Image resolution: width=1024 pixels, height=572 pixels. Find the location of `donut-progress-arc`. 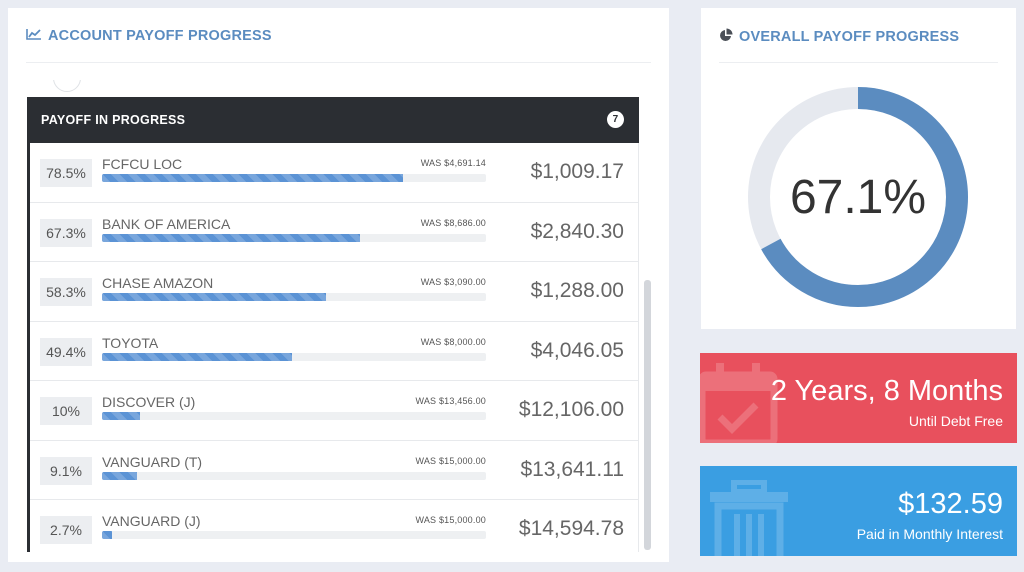

donut-progress-arc is located at coordinates (858, 197).